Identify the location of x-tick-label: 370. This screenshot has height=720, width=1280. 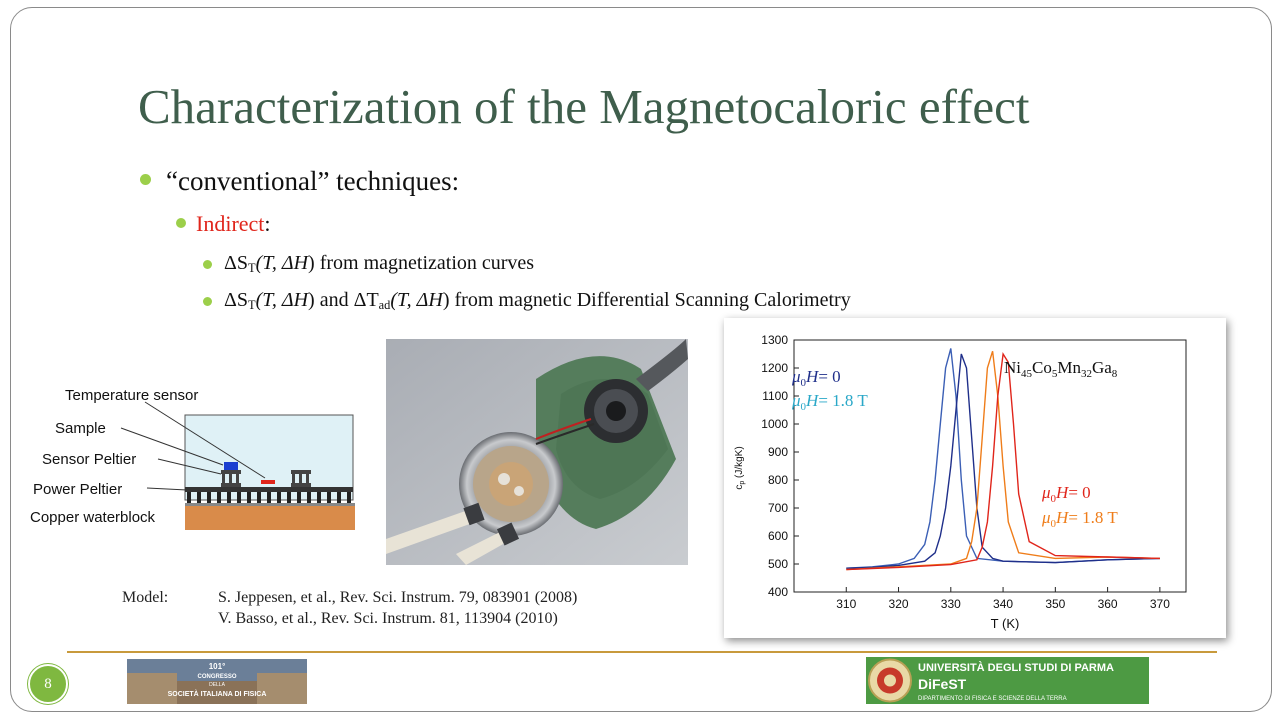
(1160, 604).